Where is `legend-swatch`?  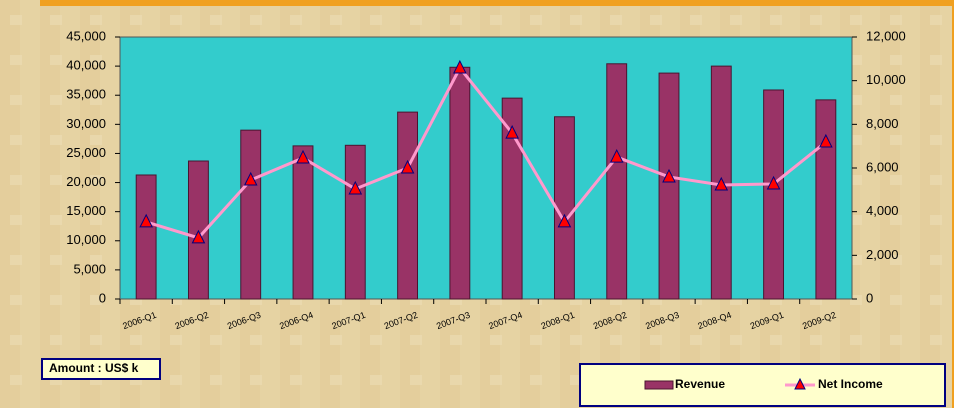
legend-swatch is located at coordinates (659, 385).